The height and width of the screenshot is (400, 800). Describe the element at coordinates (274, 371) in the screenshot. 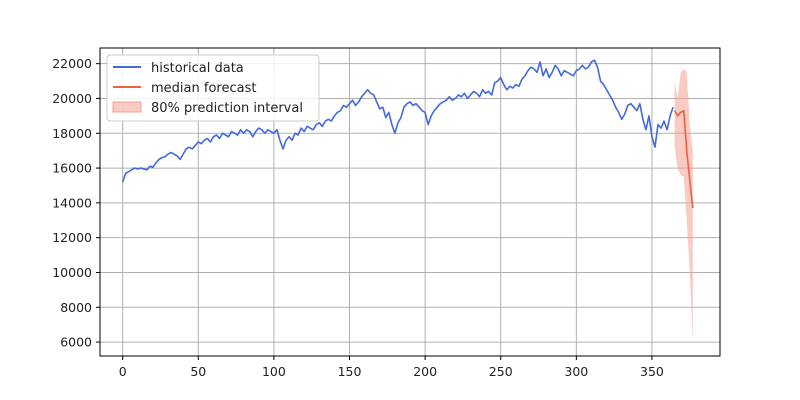

I see `x-tick-label: 100` at that location.